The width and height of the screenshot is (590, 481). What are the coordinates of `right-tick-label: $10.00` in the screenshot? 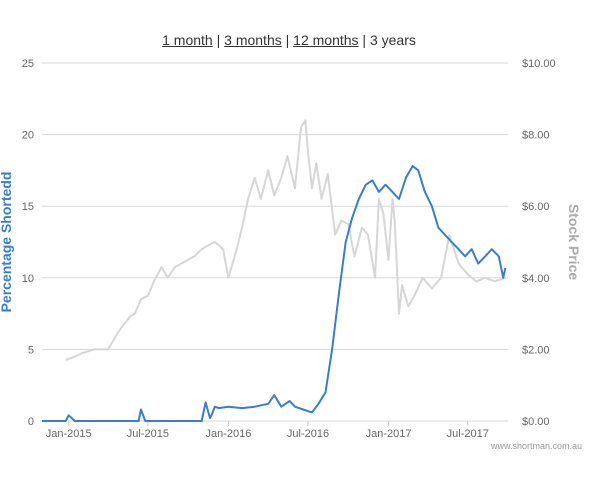 It's located at (539, 64).